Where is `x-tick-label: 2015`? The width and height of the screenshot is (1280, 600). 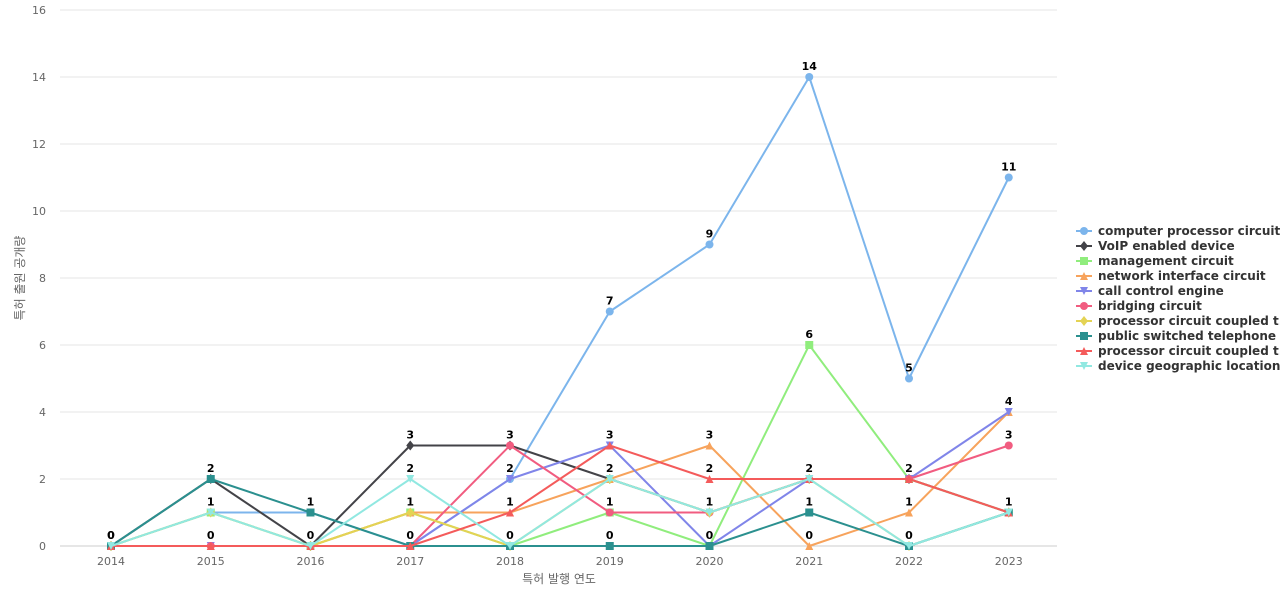
x-tick-label: 2015 is located at coordinates (211, 561).